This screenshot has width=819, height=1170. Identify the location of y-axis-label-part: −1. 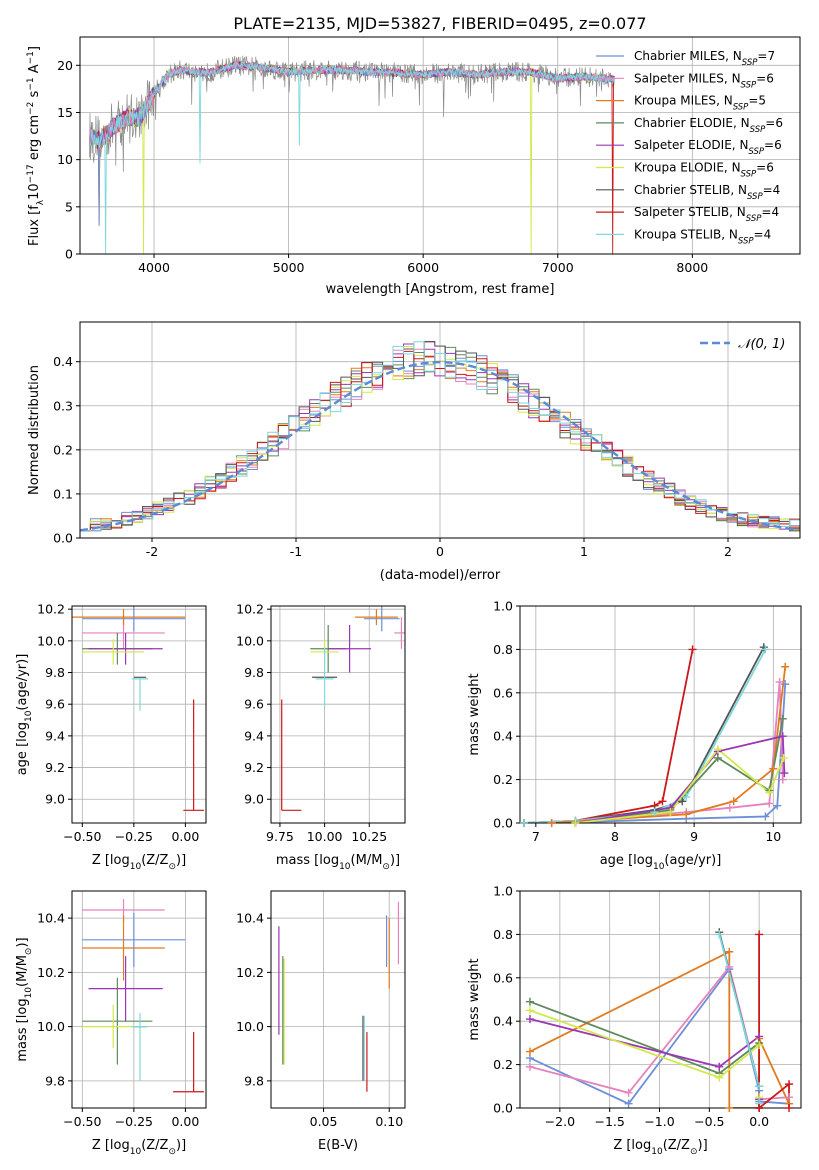
(31, 83).